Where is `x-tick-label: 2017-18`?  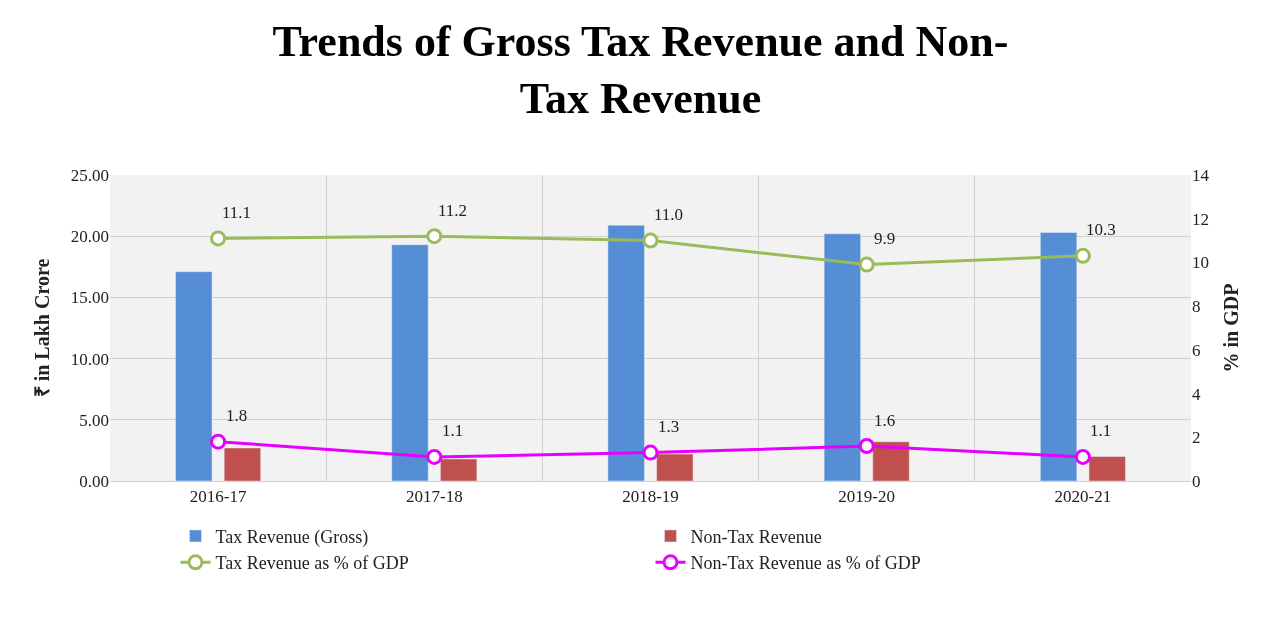 x-tick-label: 2017-18 is located at coordinates (434, 497).